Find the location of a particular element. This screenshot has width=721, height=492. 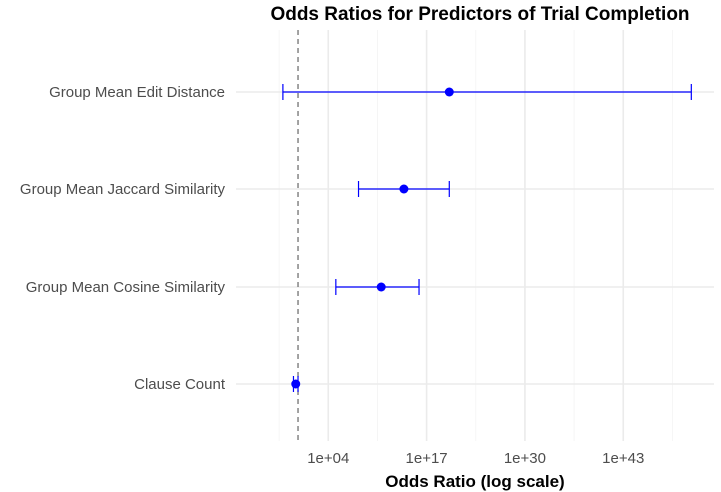

x-tick-label: 1e+43 is located at coordinates (623, 458).